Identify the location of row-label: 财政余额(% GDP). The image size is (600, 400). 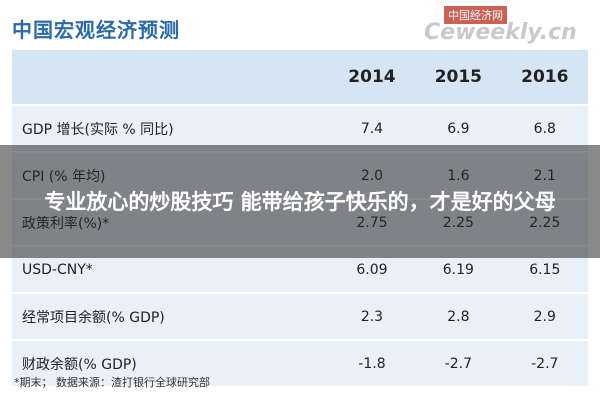
(170, 362).